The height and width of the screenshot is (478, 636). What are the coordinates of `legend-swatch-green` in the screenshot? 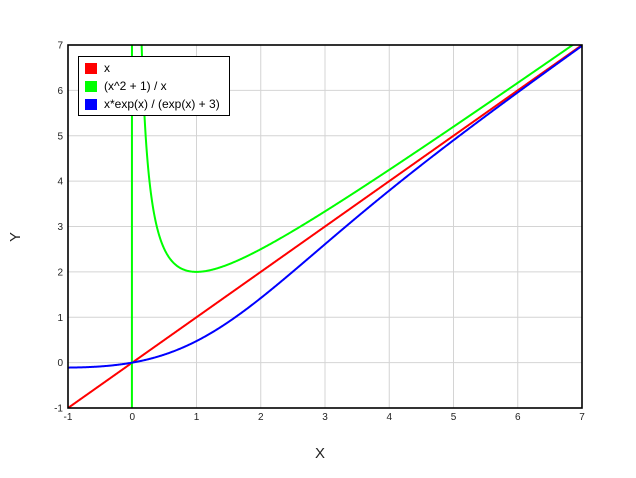 It's located at (91, 86).